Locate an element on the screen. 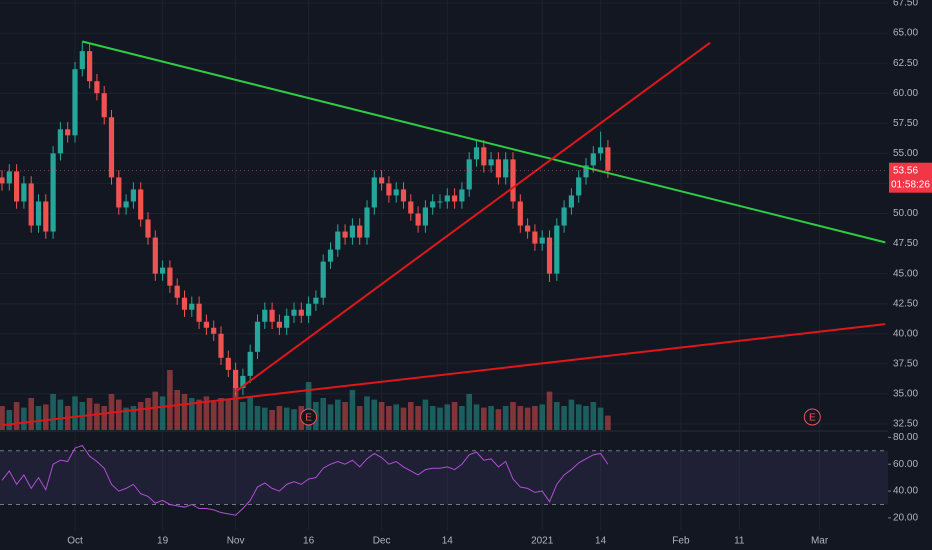  y-tick-label: 62.50 is located at coordinates (905, 63).